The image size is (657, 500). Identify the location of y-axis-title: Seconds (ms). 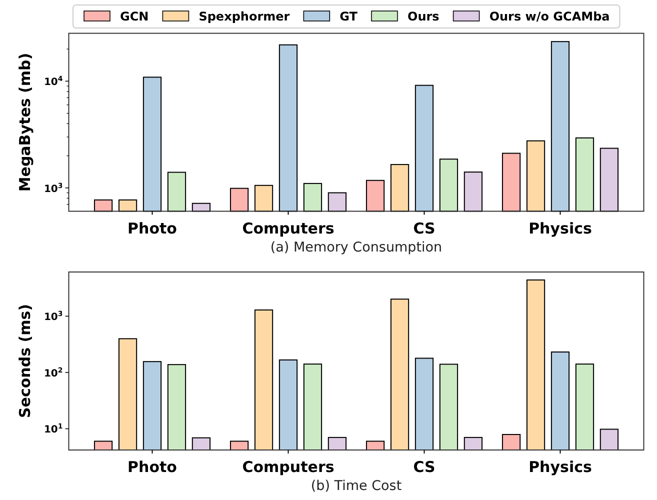
(25, 361).